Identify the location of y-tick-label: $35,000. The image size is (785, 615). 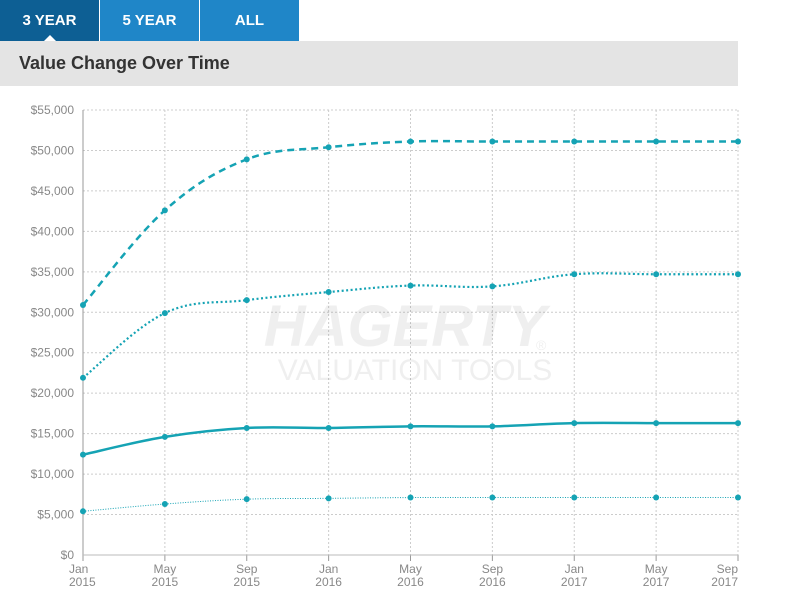
(53, 272).